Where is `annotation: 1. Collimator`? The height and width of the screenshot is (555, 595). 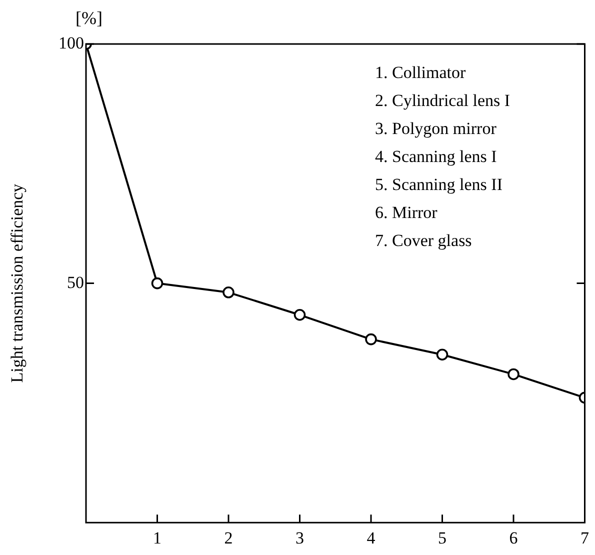
annotation: 1. Collimator is located at coordinates (420, 72).